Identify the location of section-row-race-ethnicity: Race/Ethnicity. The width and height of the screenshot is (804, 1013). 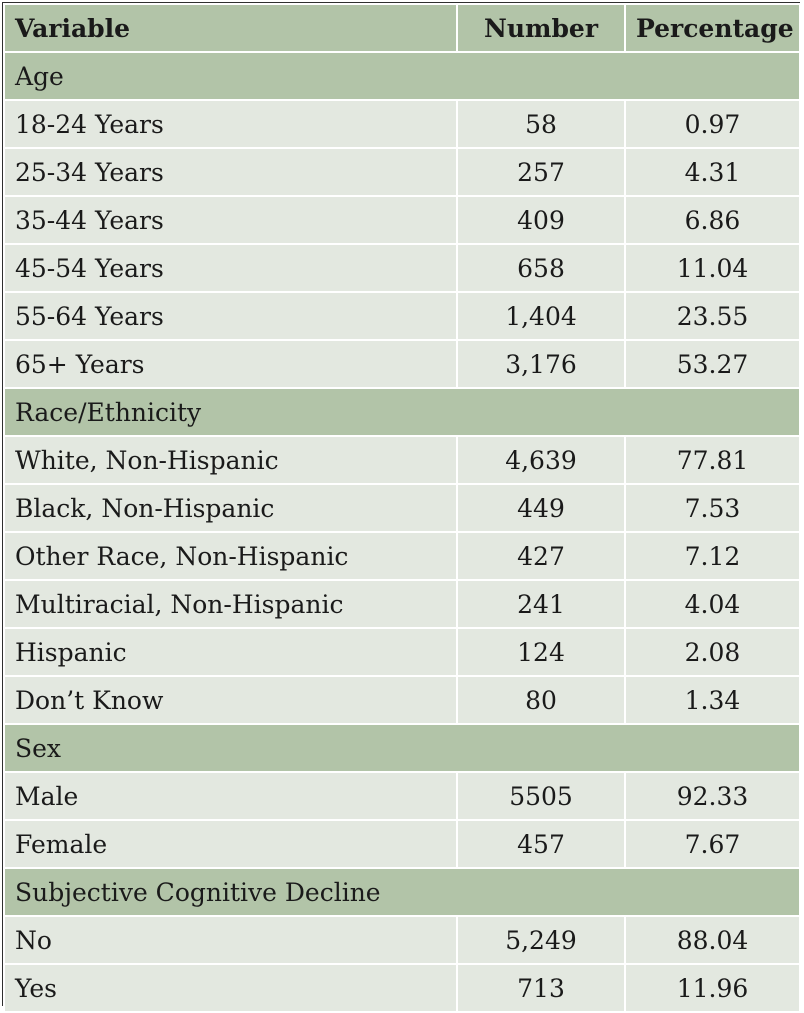
(402, 412).